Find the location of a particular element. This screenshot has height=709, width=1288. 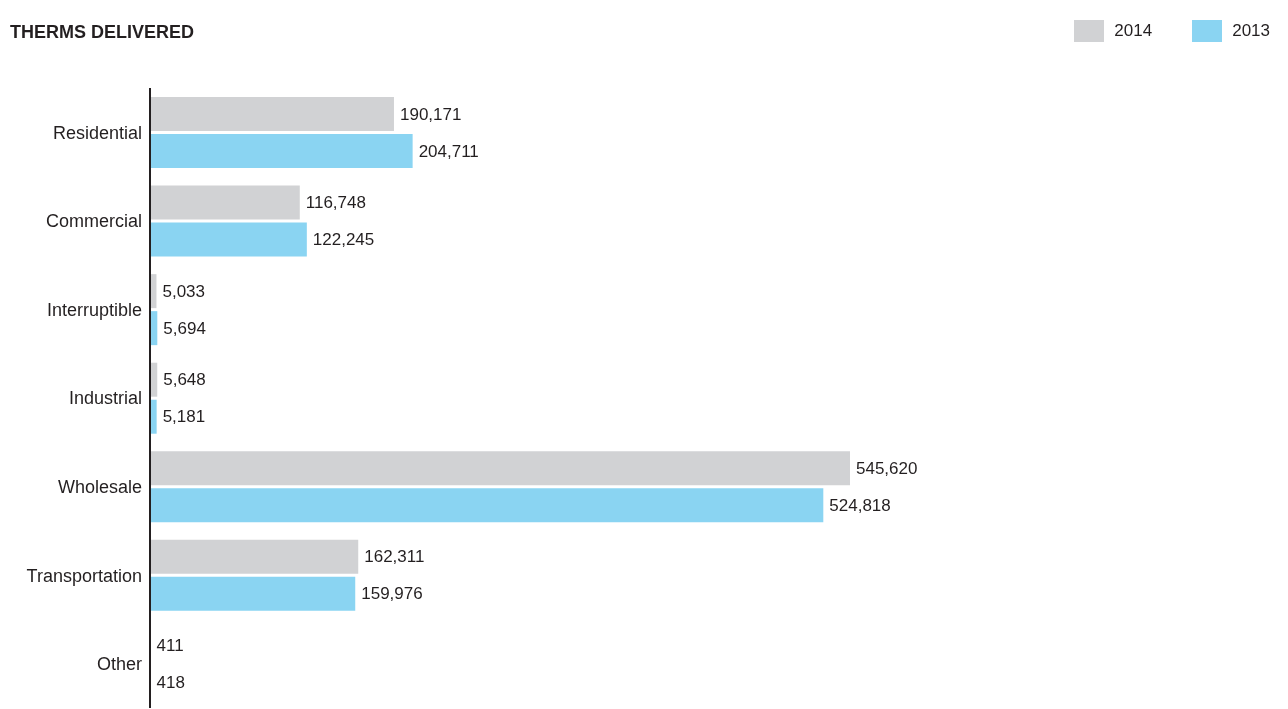

data-label: 122,245 is located at coordinates (343, 240).